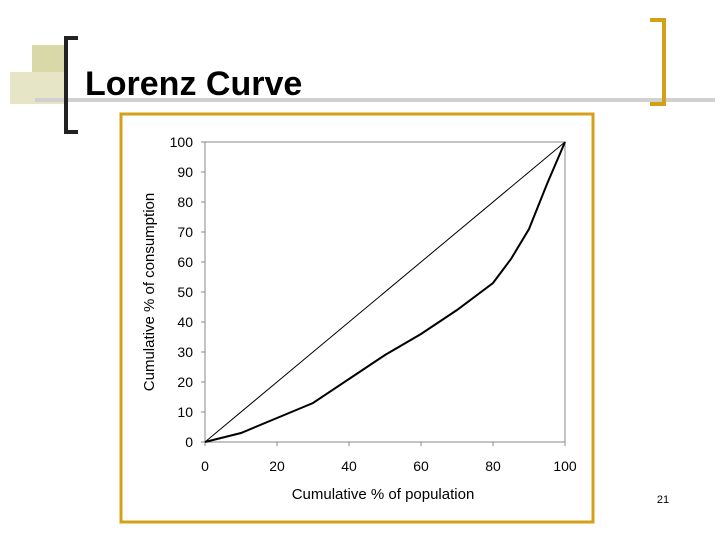 The height and width of the screenshot is (545, 720). Describe the element at coordinates (71, 85) in the screenshot. I see `left-bracket` at that location.